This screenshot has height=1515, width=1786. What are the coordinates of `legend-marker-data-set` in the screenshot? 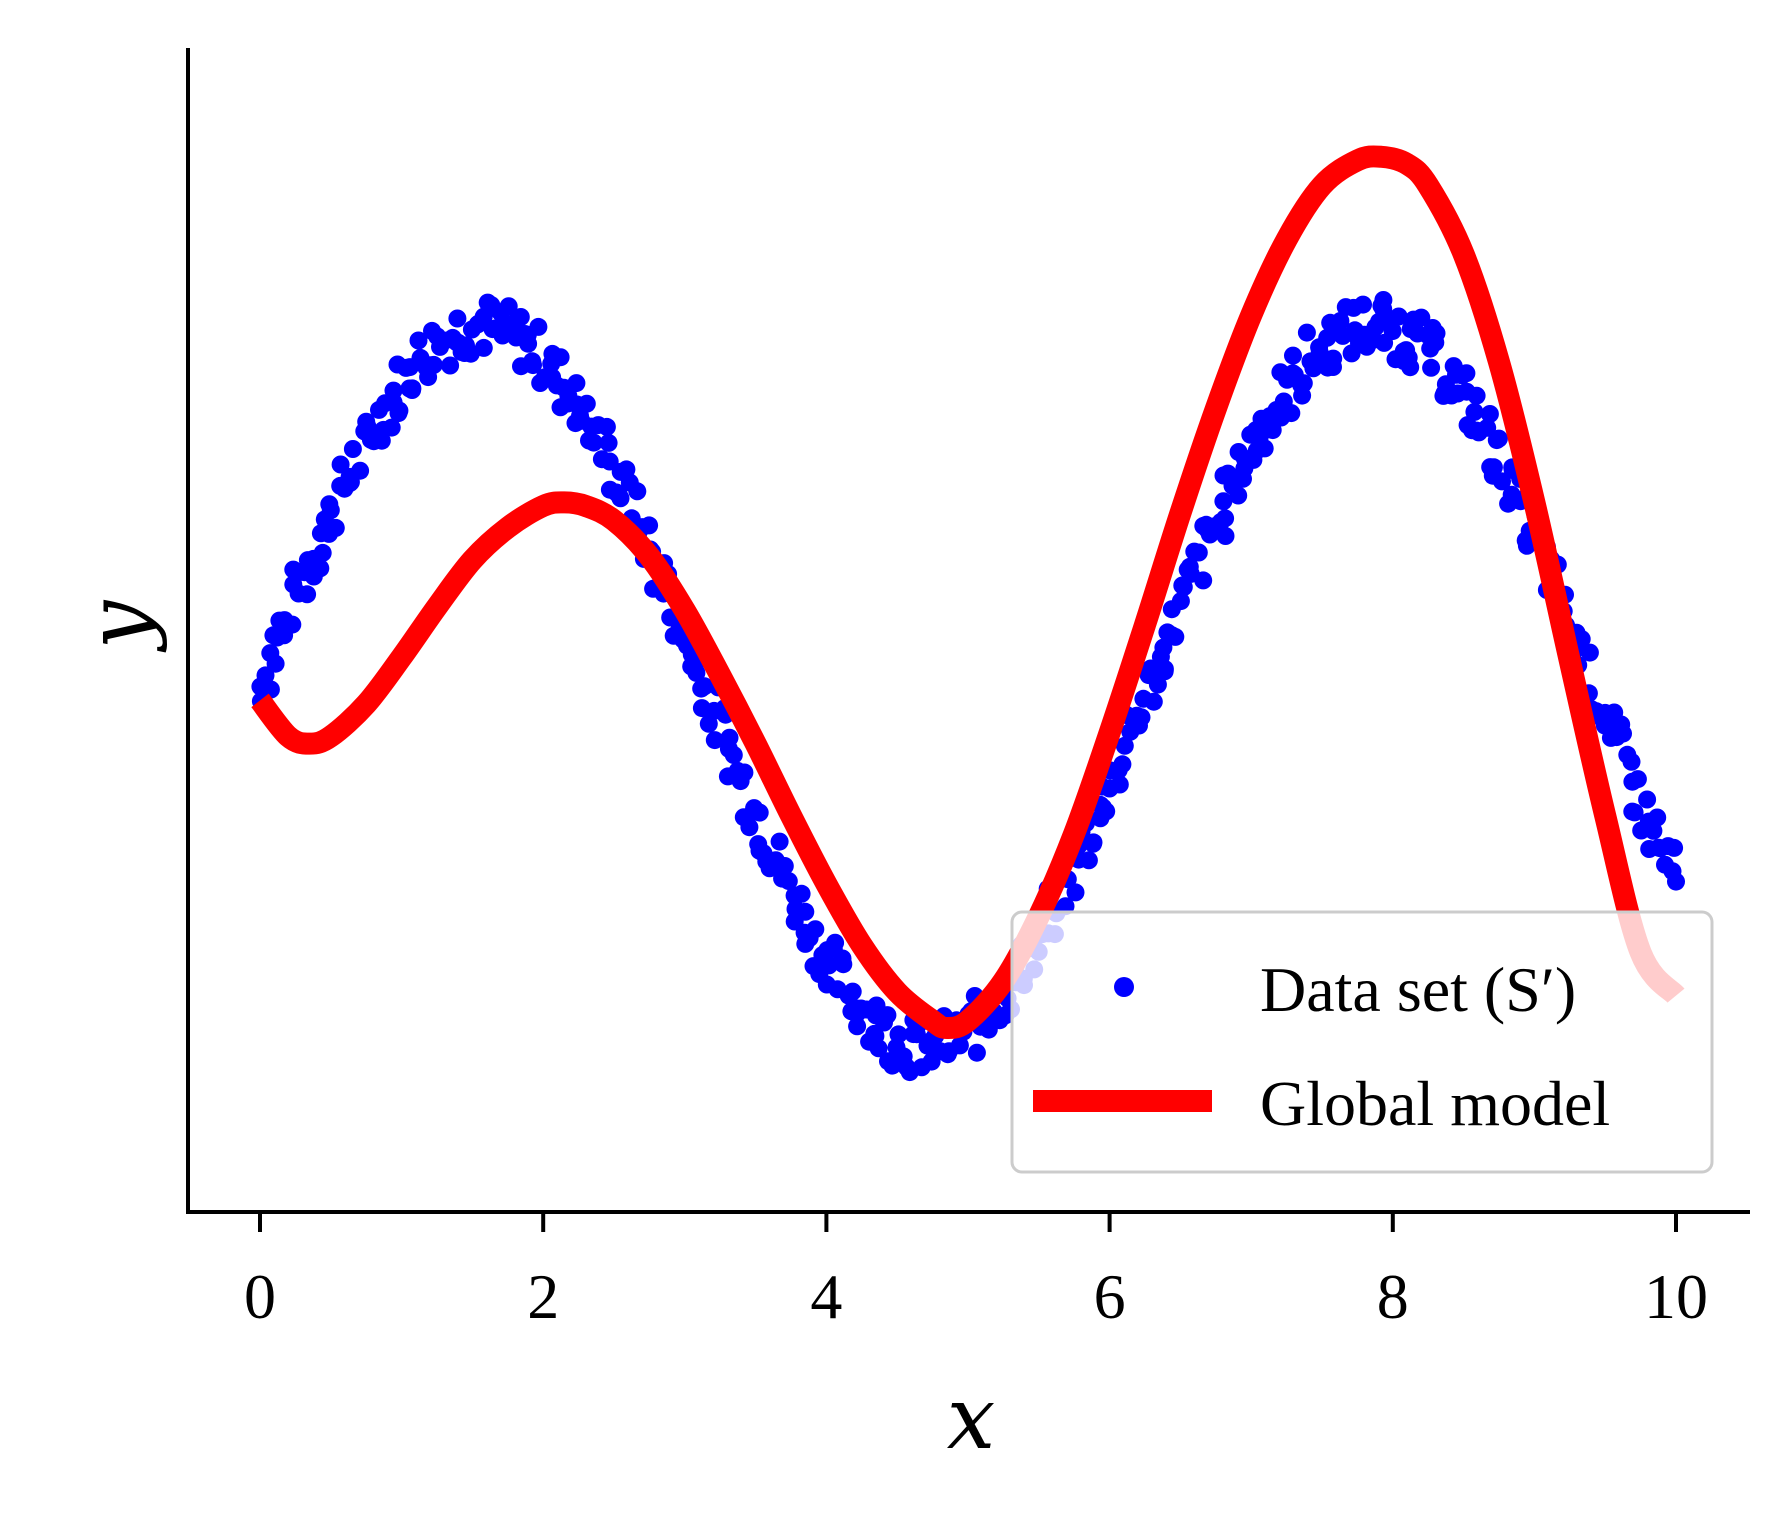 It's located at (1124, 987).